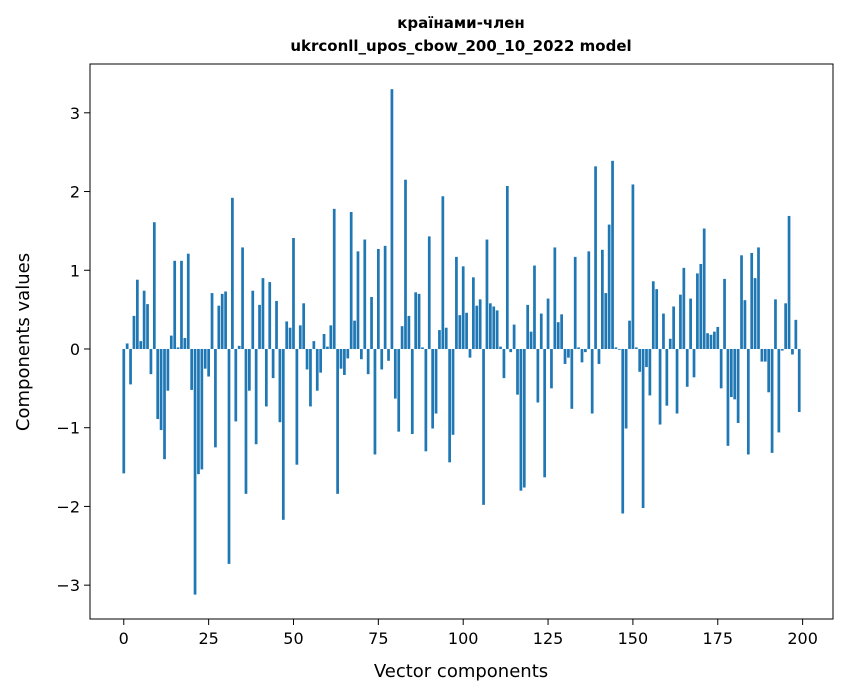 Image resolution: width=847 pixels, height=696 pixels. What do you see at coordinates (460, 46) in the screenshot?
I see `chart-title-line2: ukrconll_upos_cbow_200_10_2022 model` at bounding box center [460, 46].